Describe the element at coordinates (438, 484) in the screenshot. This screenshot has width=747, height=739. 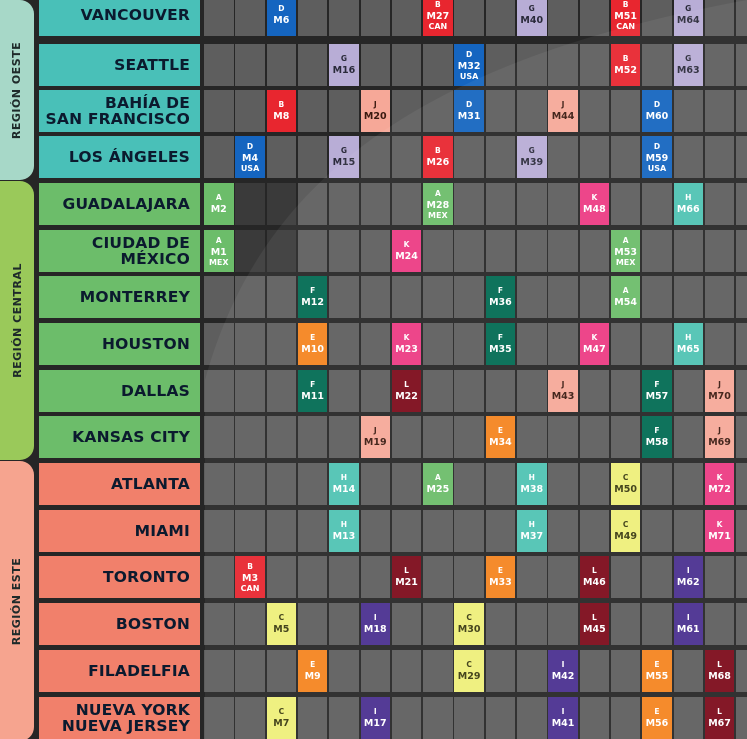
I see `match-cell: A M25` at that location.